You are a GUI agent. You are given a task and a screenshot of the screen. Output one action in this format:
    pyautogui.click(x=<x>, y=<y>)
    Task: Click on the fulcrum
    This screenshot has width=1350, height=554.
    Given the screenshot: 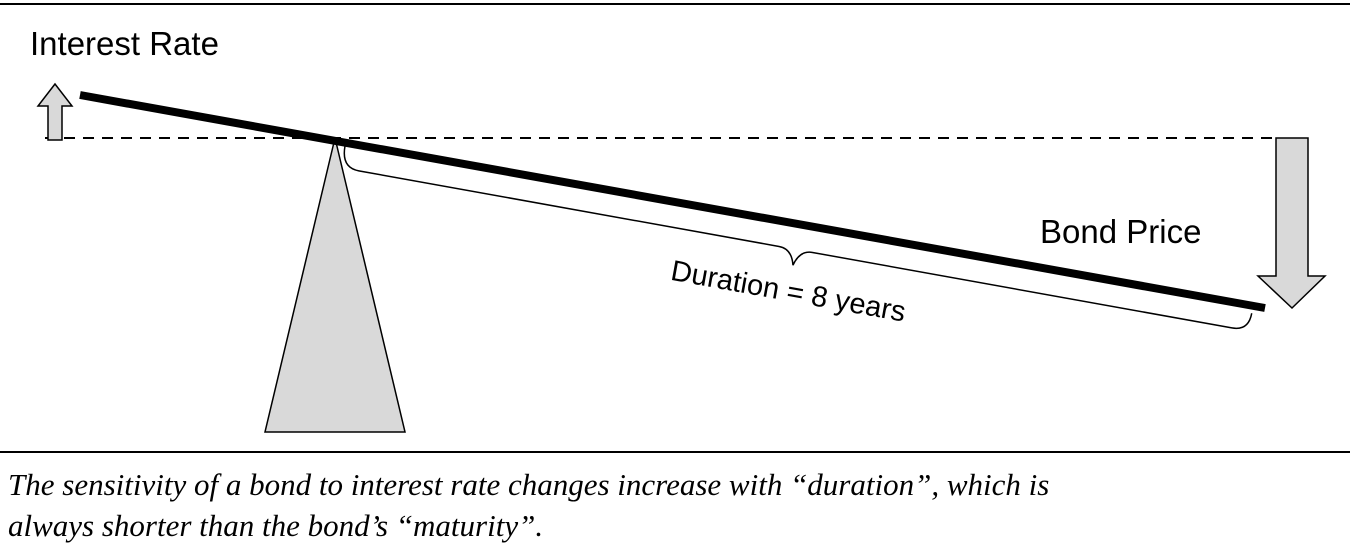 What is the action you would take?
    pyautogui.click(x=335, y=285)
    